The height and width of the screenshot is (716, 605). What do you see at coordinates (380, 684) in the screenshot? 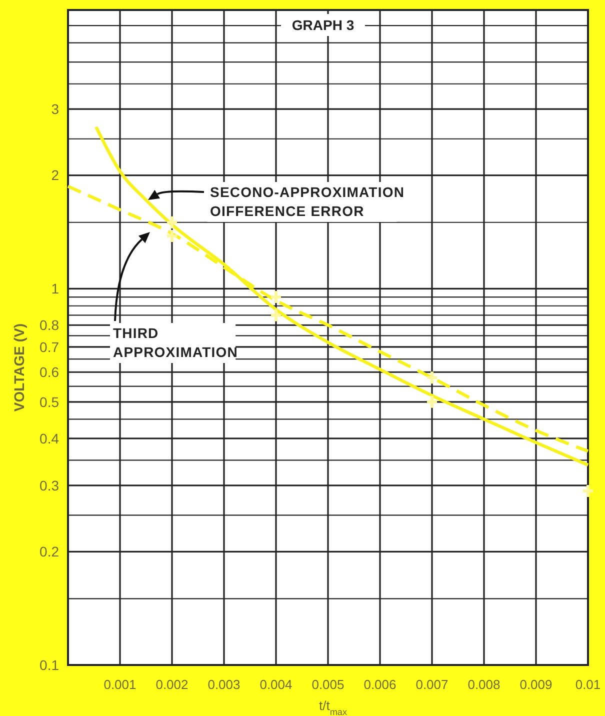
I see `x-tick-label: 0.006` at bounding box center [380, 684].